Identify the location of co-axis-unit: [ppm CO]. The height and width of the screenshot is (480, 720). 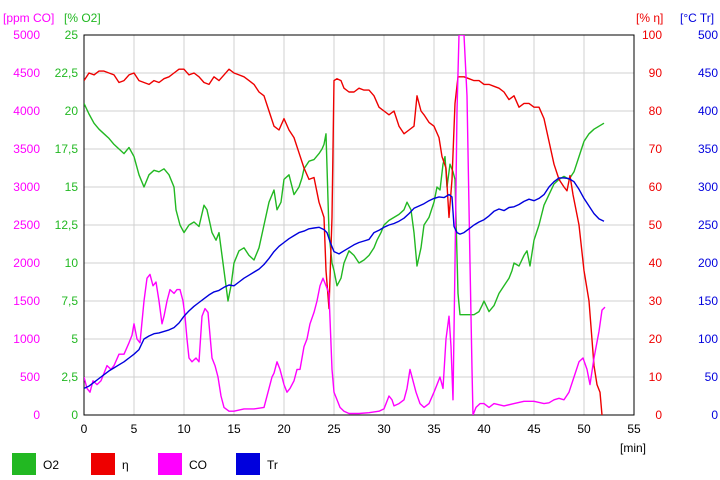
(28, 18).